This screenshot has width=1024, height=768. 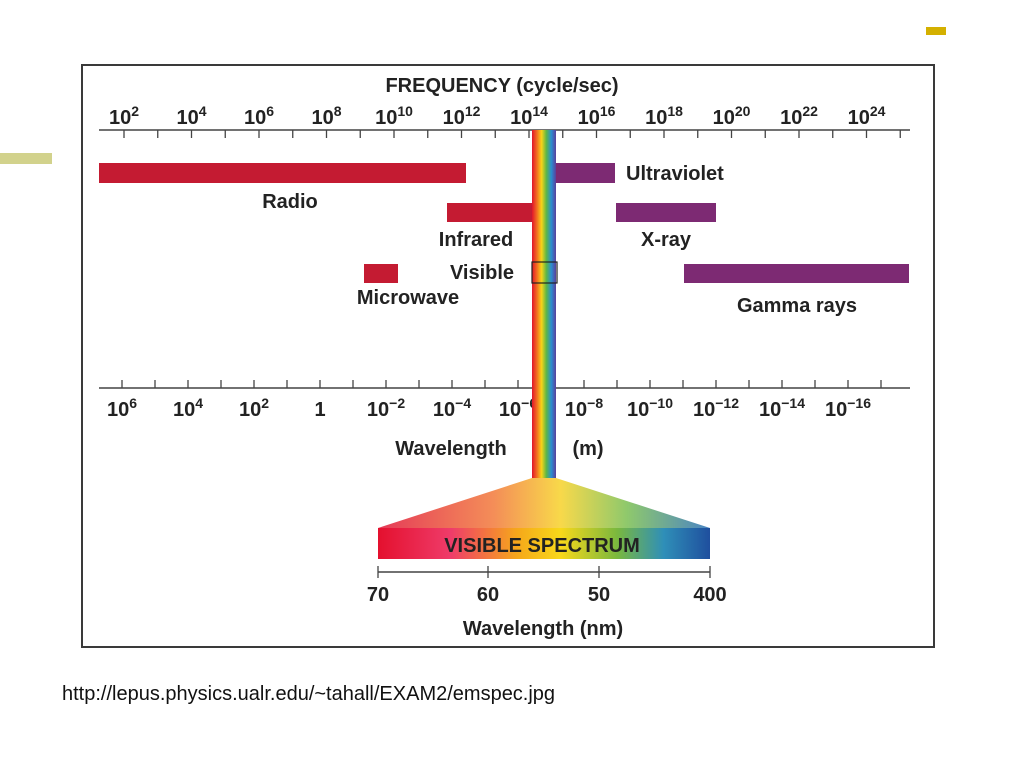 What do you see at coordinates (381, 273) in the screenshot?
I see `microwave-band` at bounding box center [381, 273].